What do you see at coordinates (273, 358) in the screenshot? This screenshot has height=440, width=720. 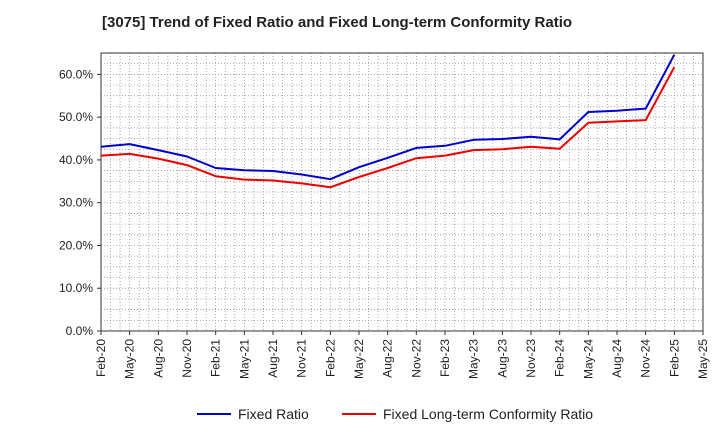 I see `x-tick-label: Aug-21` at bounding box center [273, 358].